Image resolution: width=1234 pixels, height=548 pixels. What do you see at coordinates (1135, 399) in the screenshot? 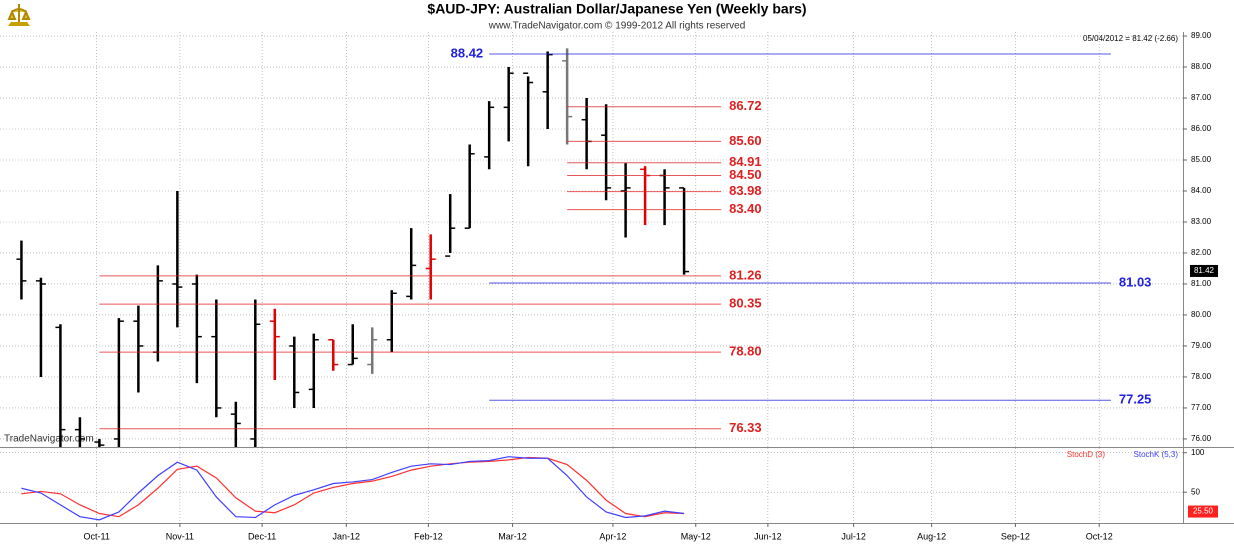
I see `level-label: 77.25` at bounding box center [1135, 399].